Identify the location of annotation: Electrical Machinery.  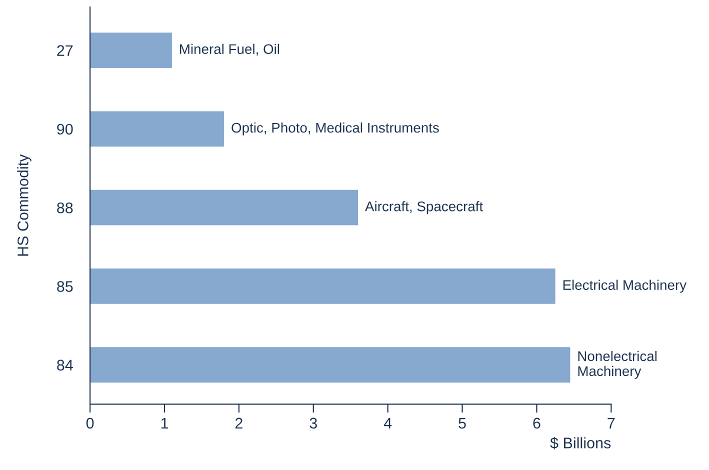
(625, 286).